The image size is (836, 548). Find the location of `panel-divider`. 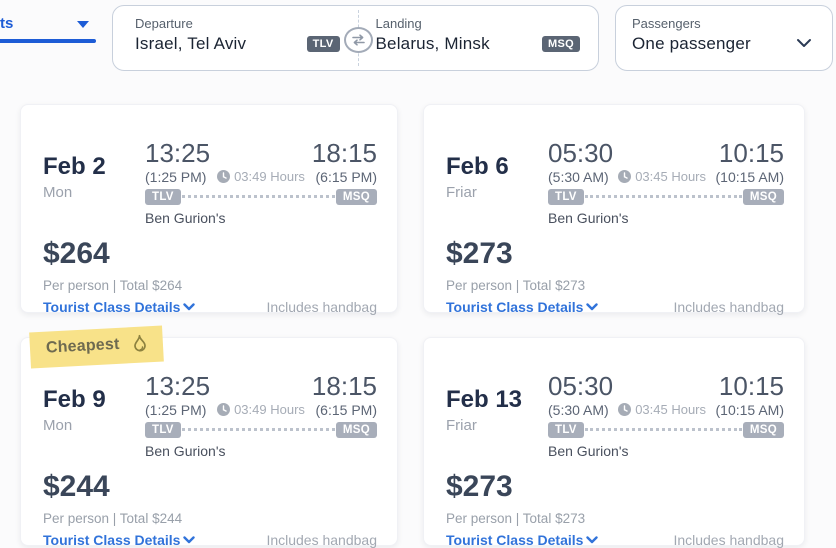

panel-divider is located at coordinates (358, 38).